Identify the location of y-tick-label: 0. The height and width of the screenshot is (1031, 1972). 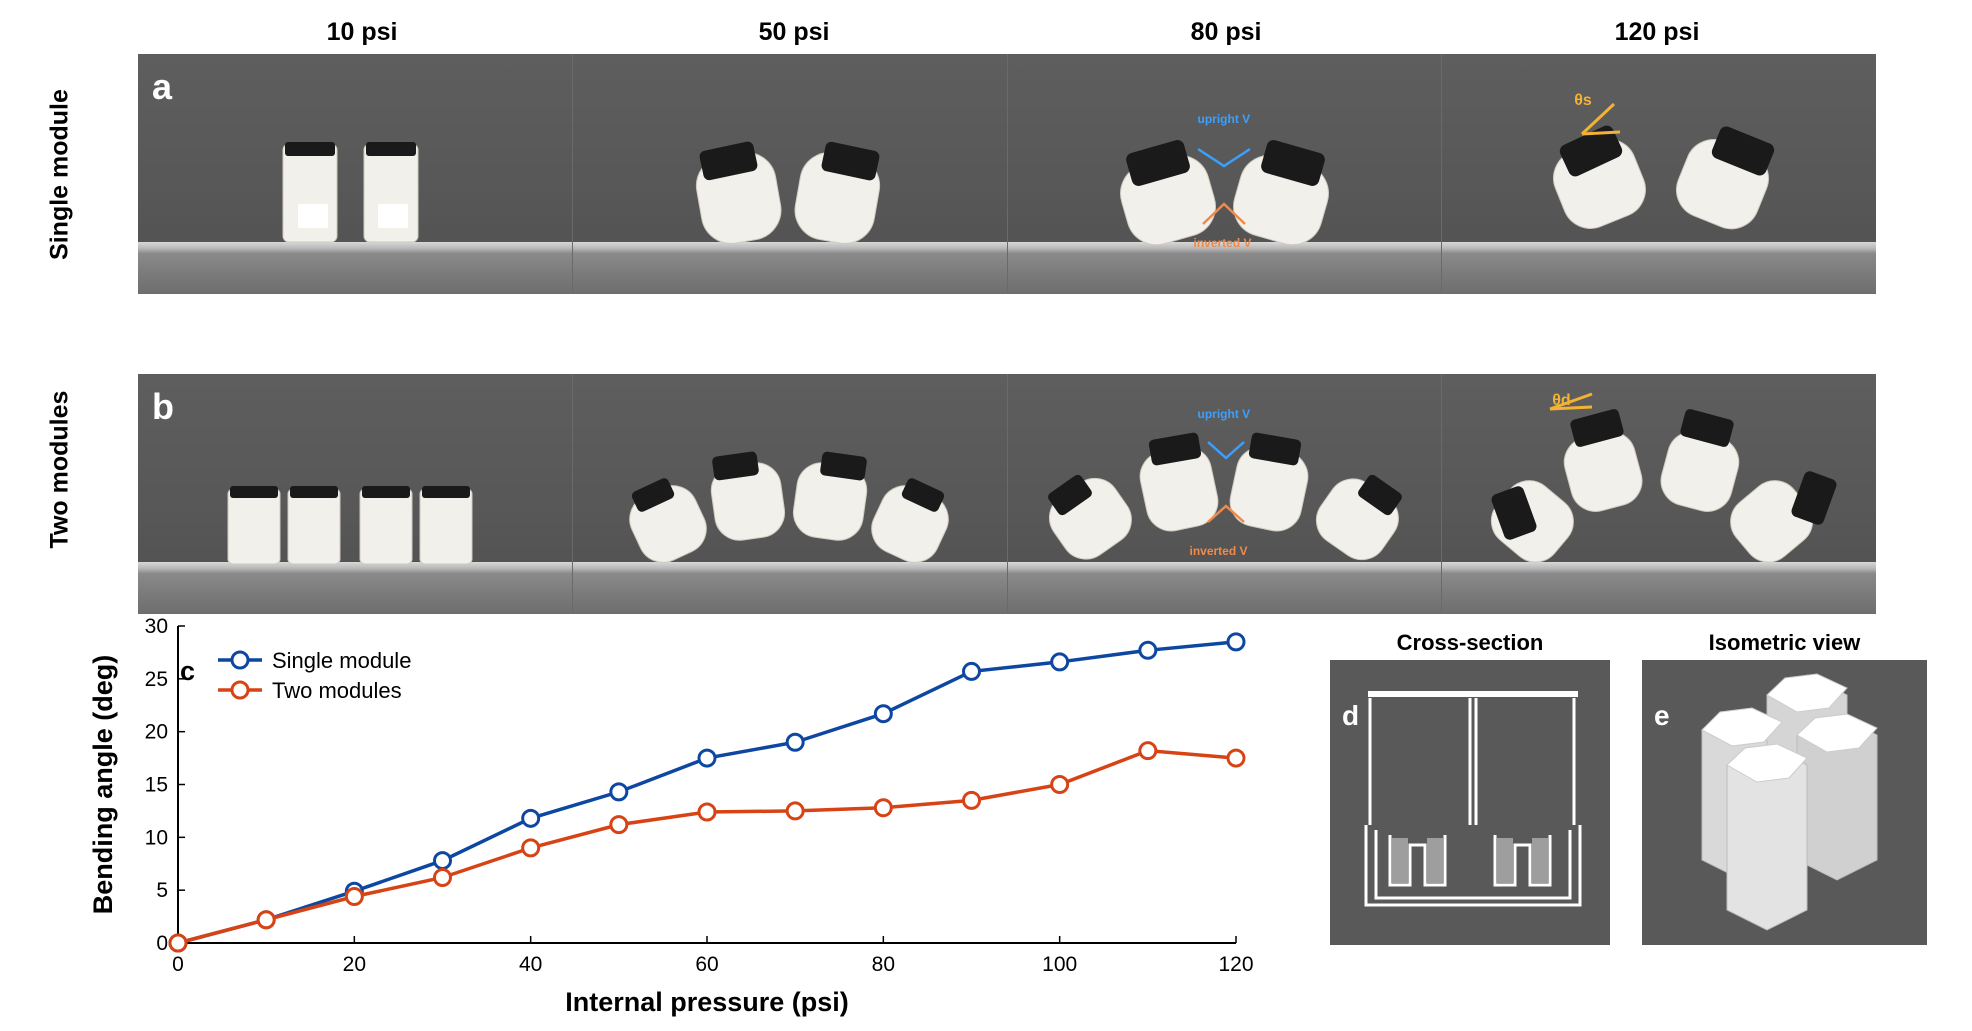
(162, 943).